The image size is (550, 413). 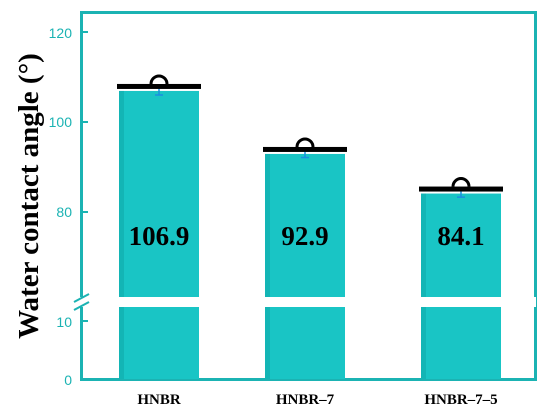 What do you see at coordinates (64, 212) in the screenshot?
I see `y-tick-label: 80` at bounding box center [64, 212].